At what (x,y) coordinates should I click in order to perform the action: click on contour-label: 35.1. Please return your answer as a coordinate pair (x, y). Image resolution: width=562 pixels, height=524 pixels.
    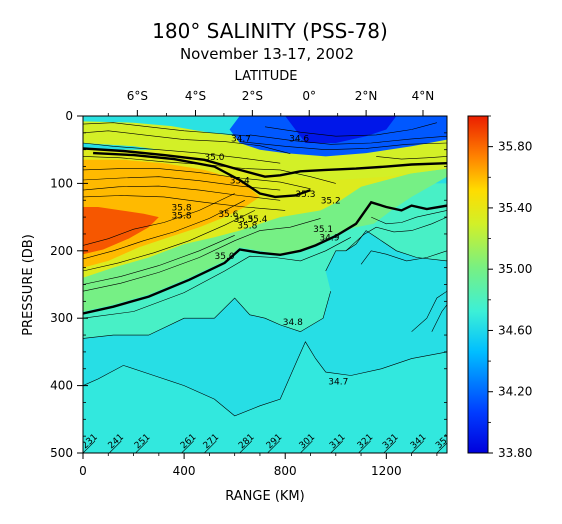
    Looking at the image, I should click on (323, 230).